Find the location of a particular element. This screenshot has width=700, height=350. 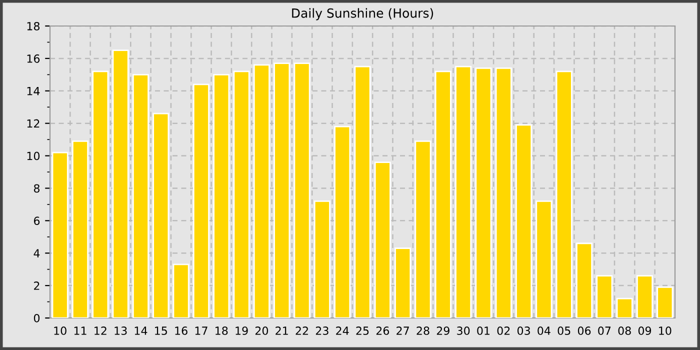

y-tick-label: 2 is located at coordinates (37, 286).